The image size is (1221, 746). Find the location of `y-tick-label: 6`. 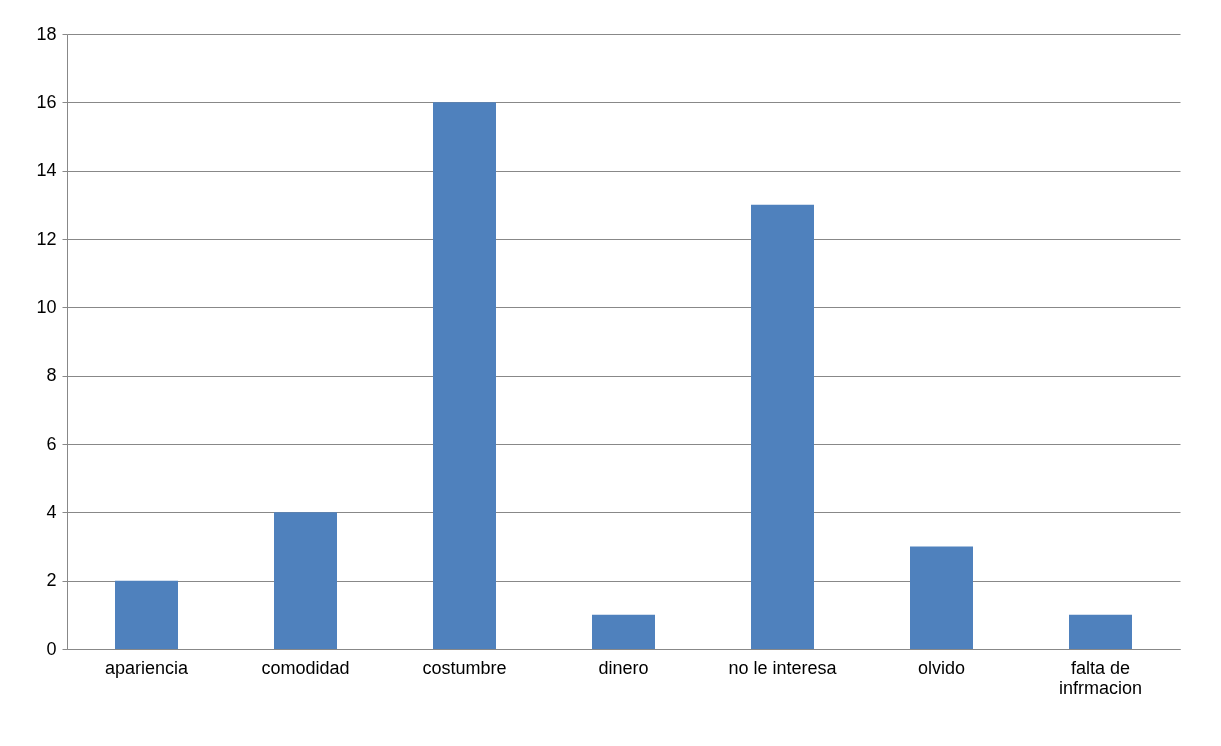

y-tick-label: 6 is located at coordinates (51, 443).